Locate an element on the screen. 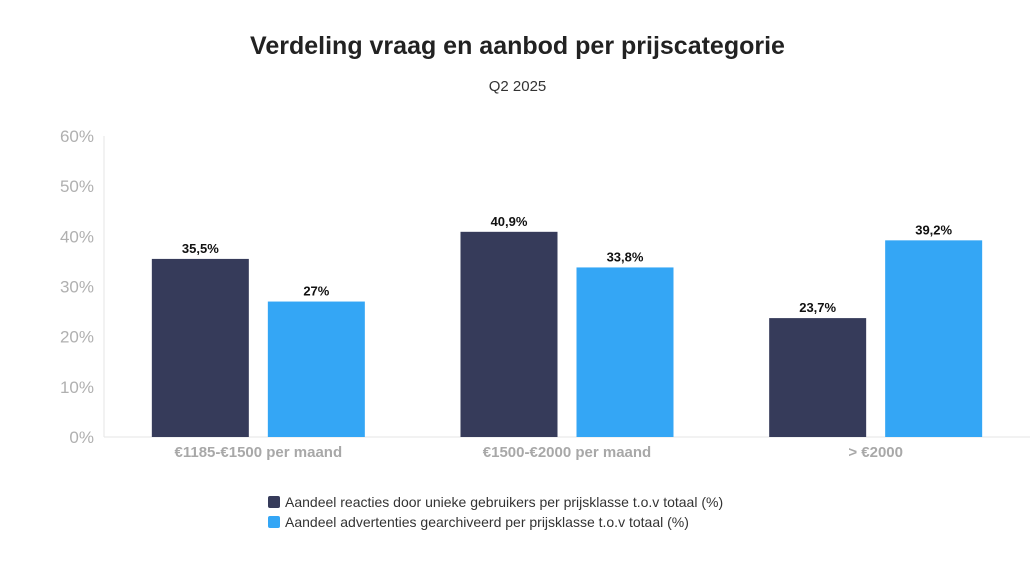 The height and width of the screenshot is (582, 1035). data-label: 33,8% is located at coordinates (625, 256).